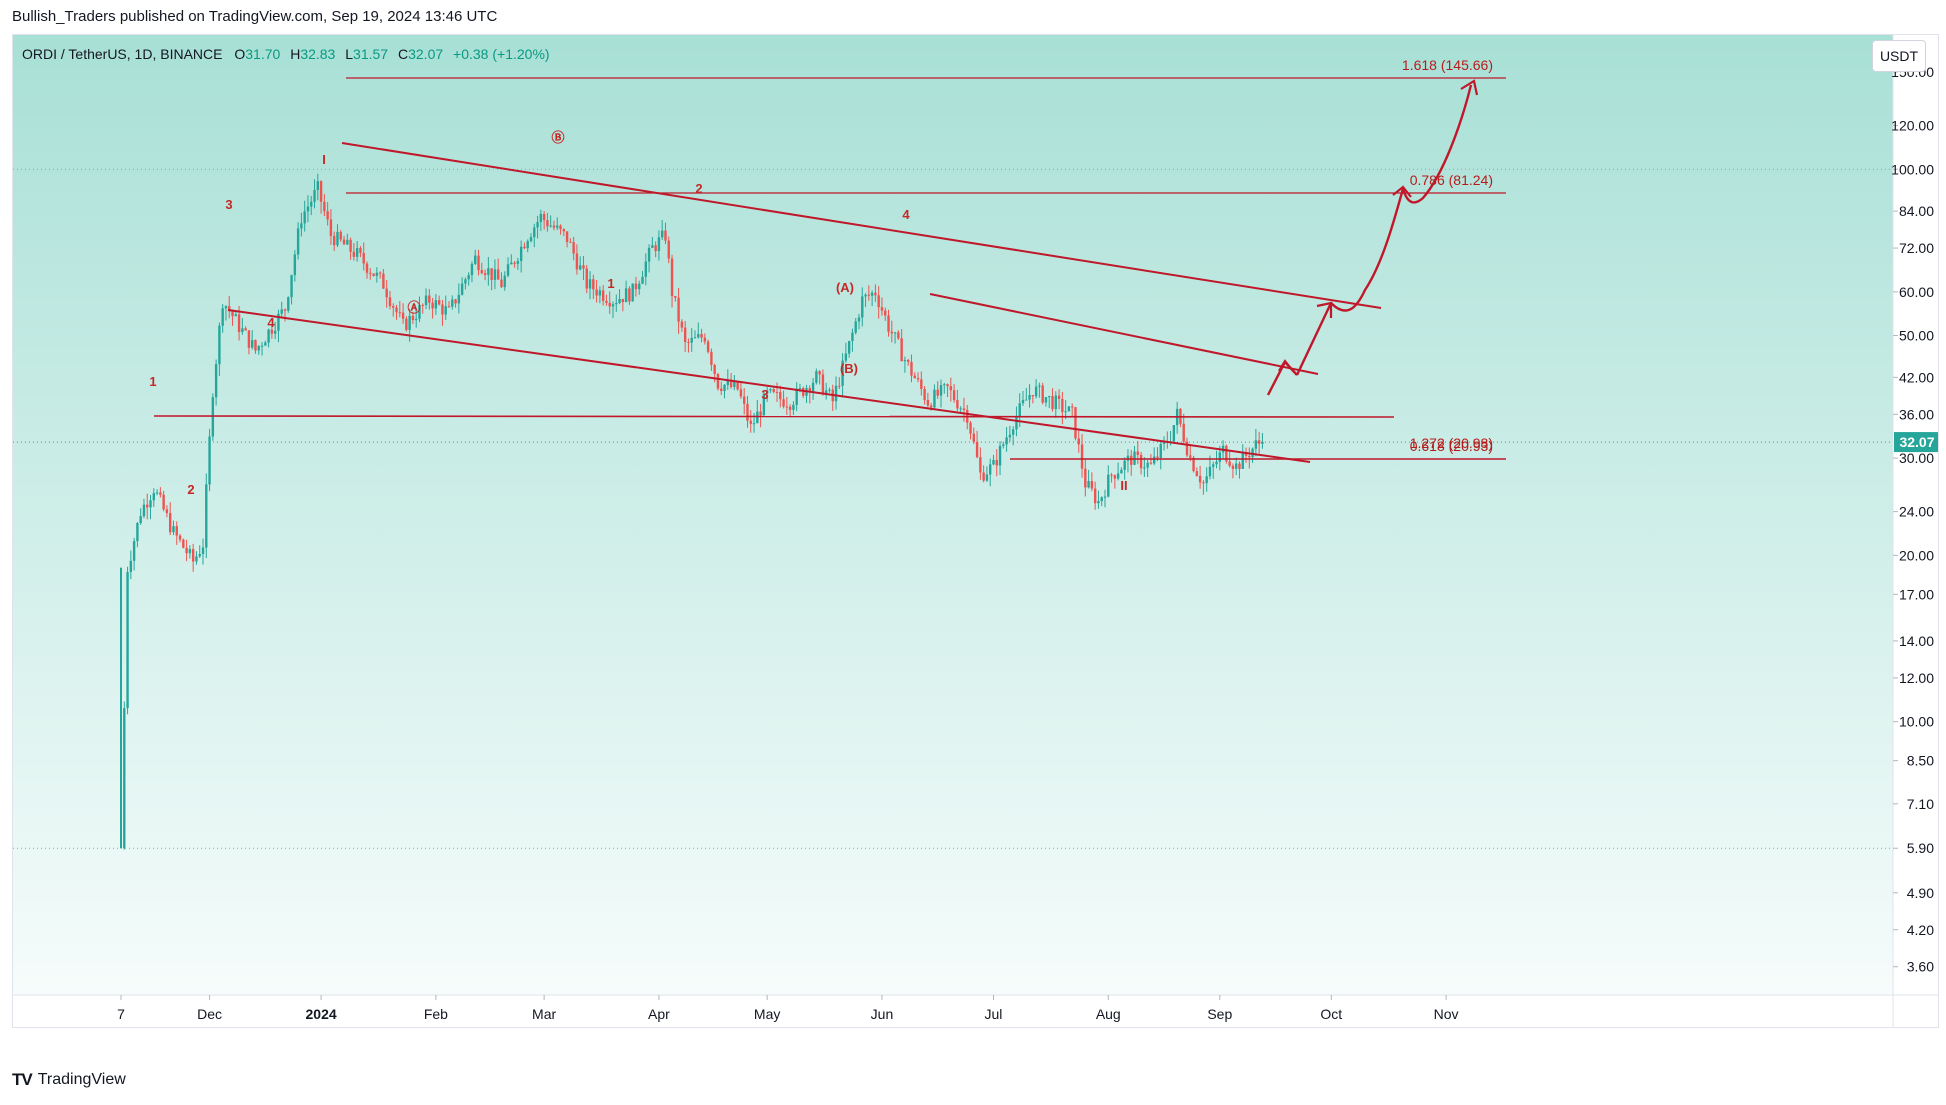 The image size is (1946, 1105). What do you see at coordinates (882, 1014) in the screenshot?
I see `time-tick-7: Jun` at bounding box center [882, 1014].